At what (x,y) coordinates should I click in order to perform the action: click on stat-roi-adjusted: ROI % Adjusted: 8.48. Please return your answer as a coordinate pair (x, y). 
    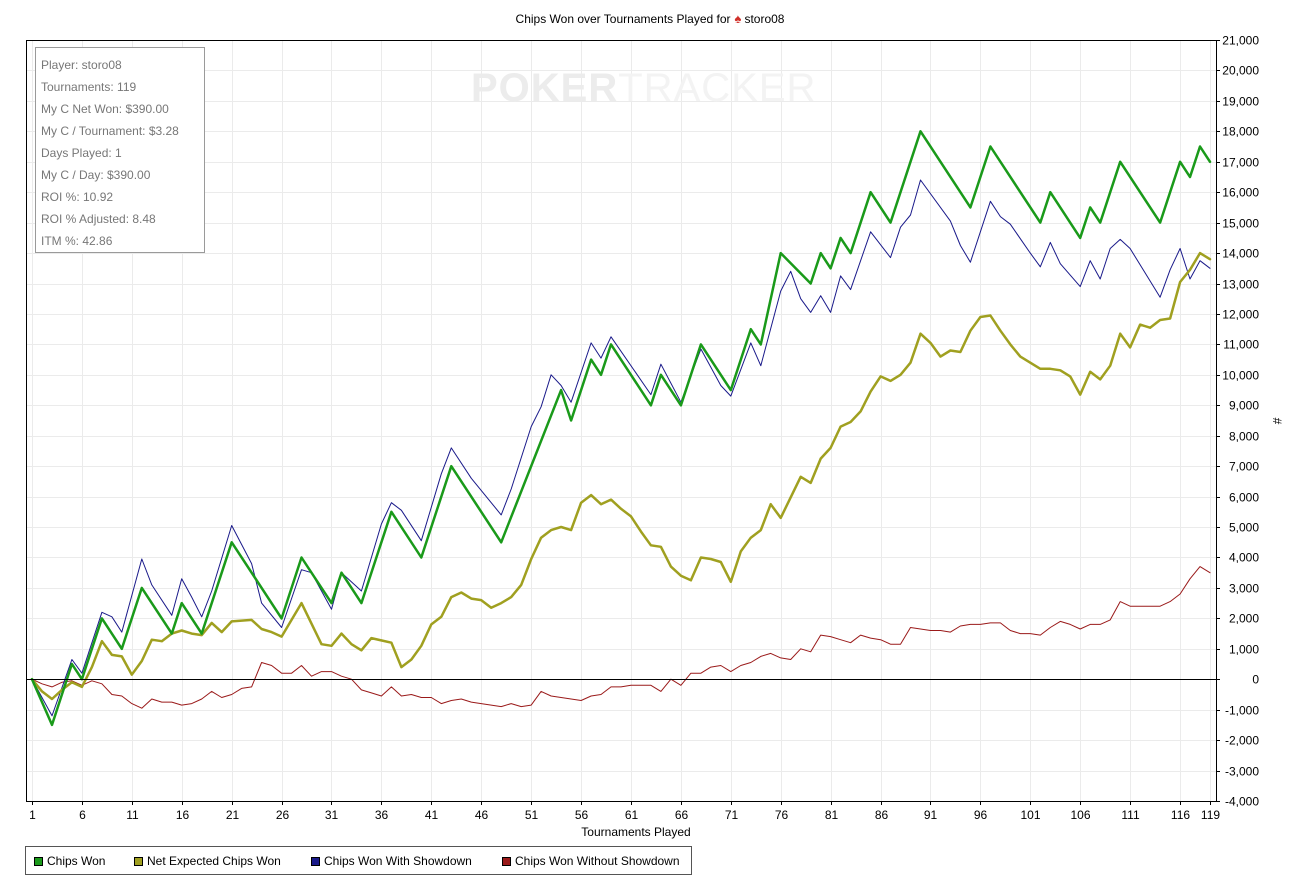
    Looking at the image, I should click on (98, 219).